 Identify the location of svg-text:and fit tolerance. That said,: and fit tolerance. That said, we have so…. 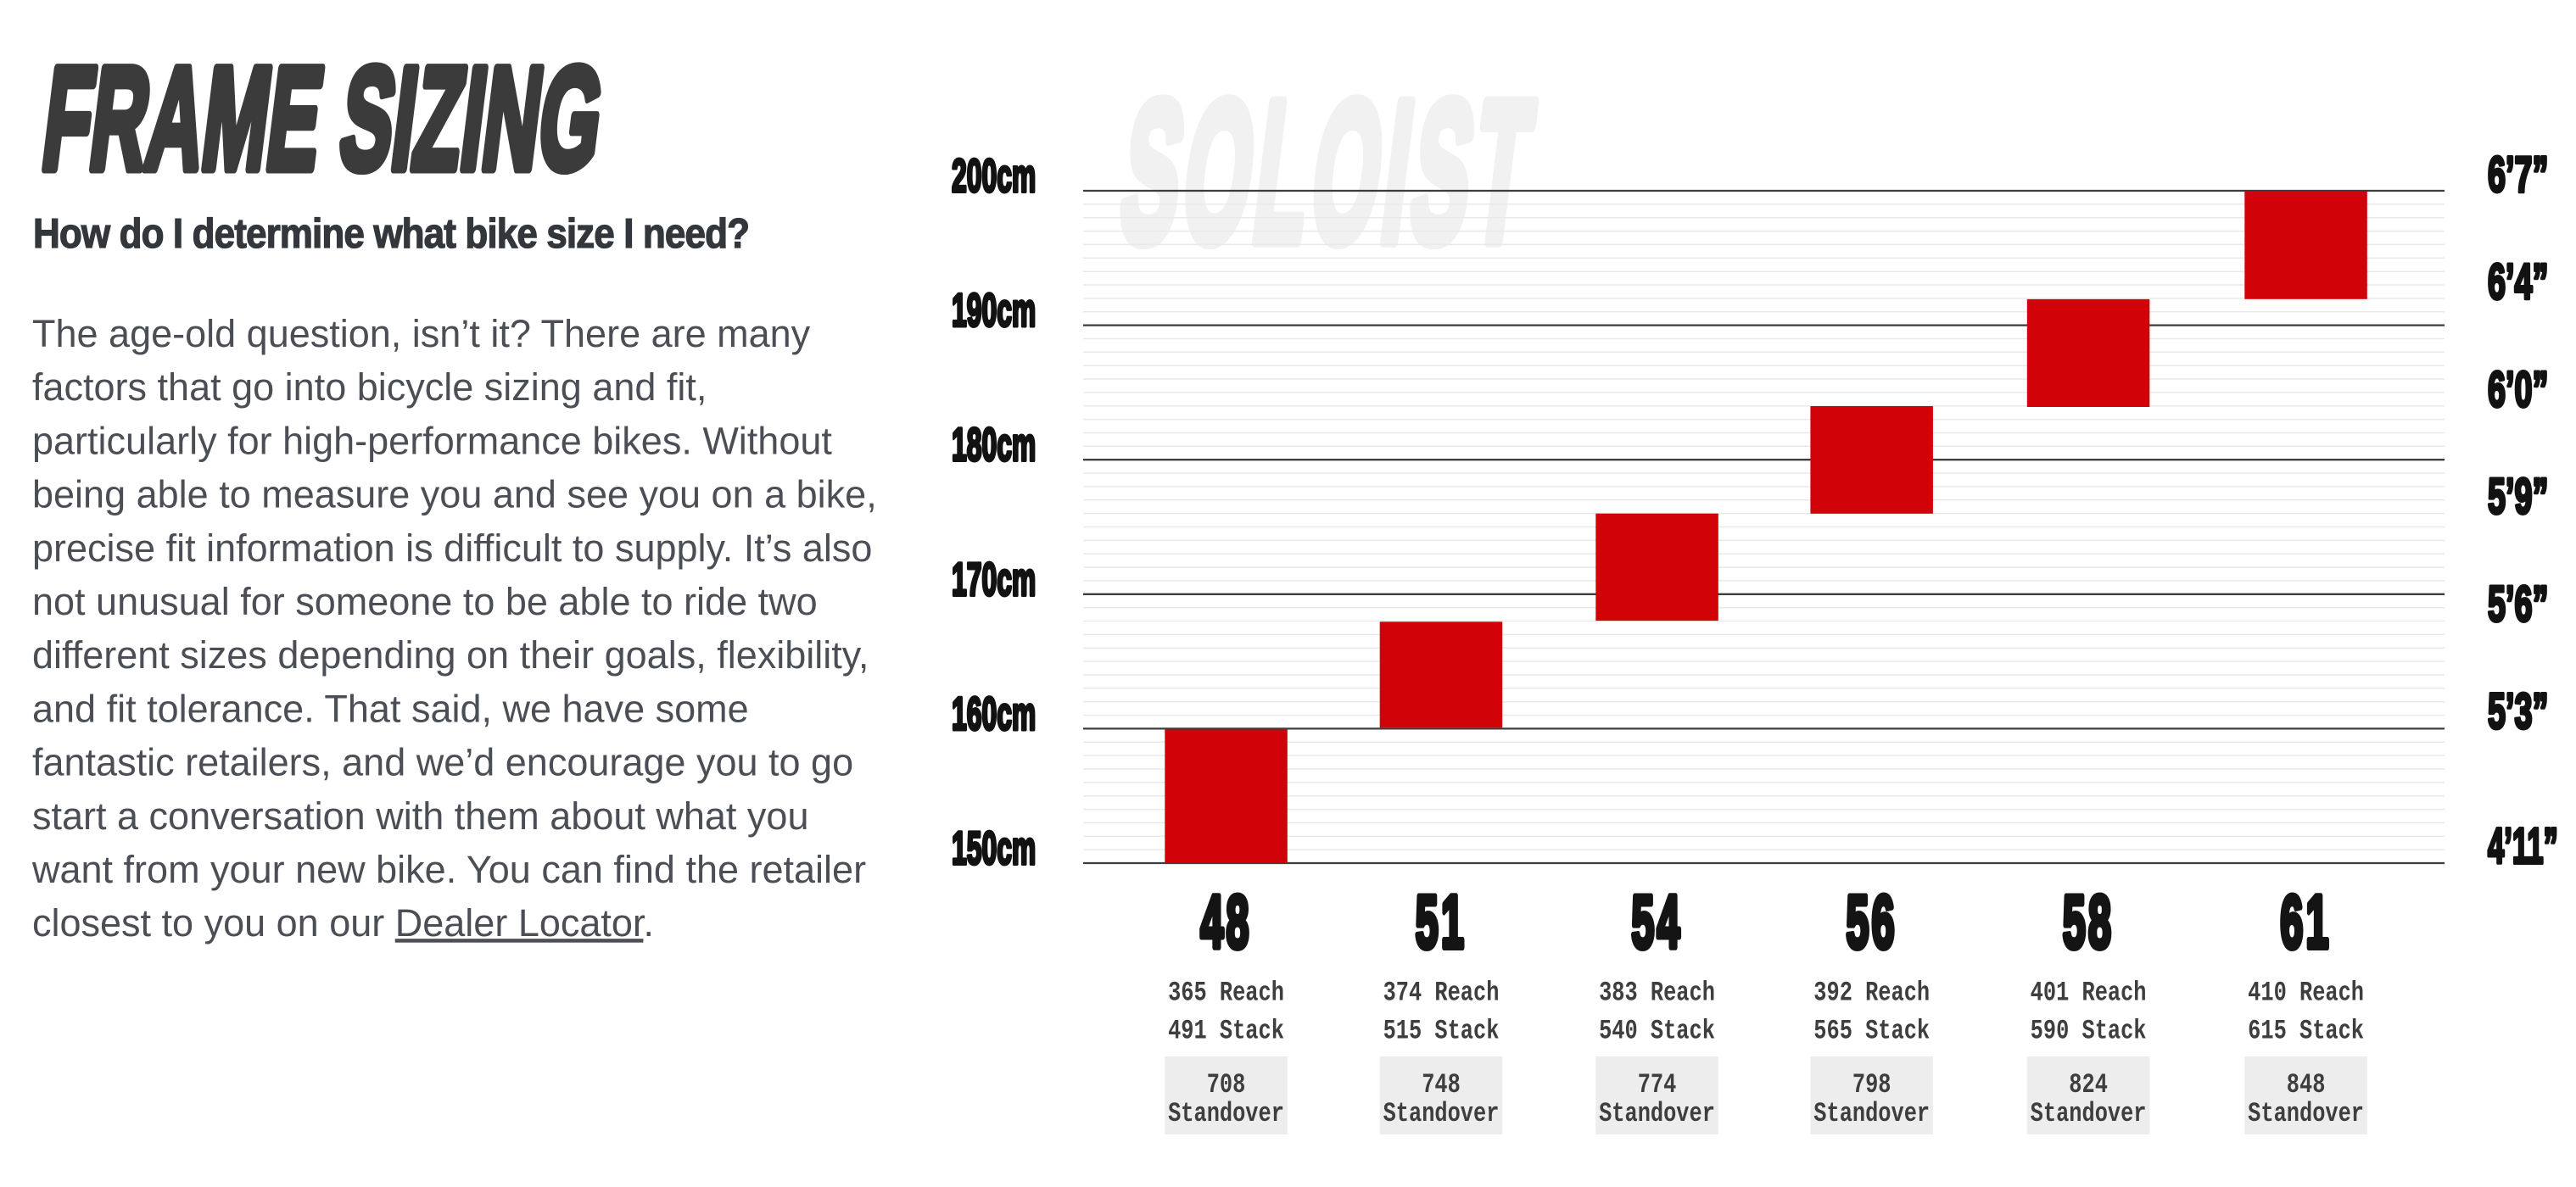
(390, 708).